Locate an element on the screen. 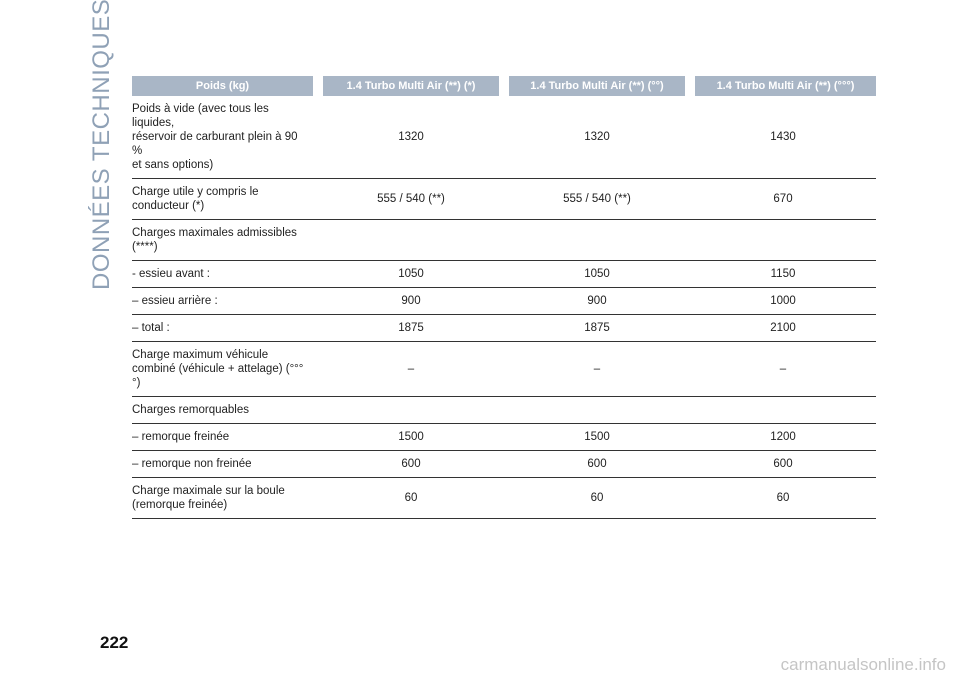  table-row: – remorque non freinée 600 600 600 is located at coordinates (504, 464).